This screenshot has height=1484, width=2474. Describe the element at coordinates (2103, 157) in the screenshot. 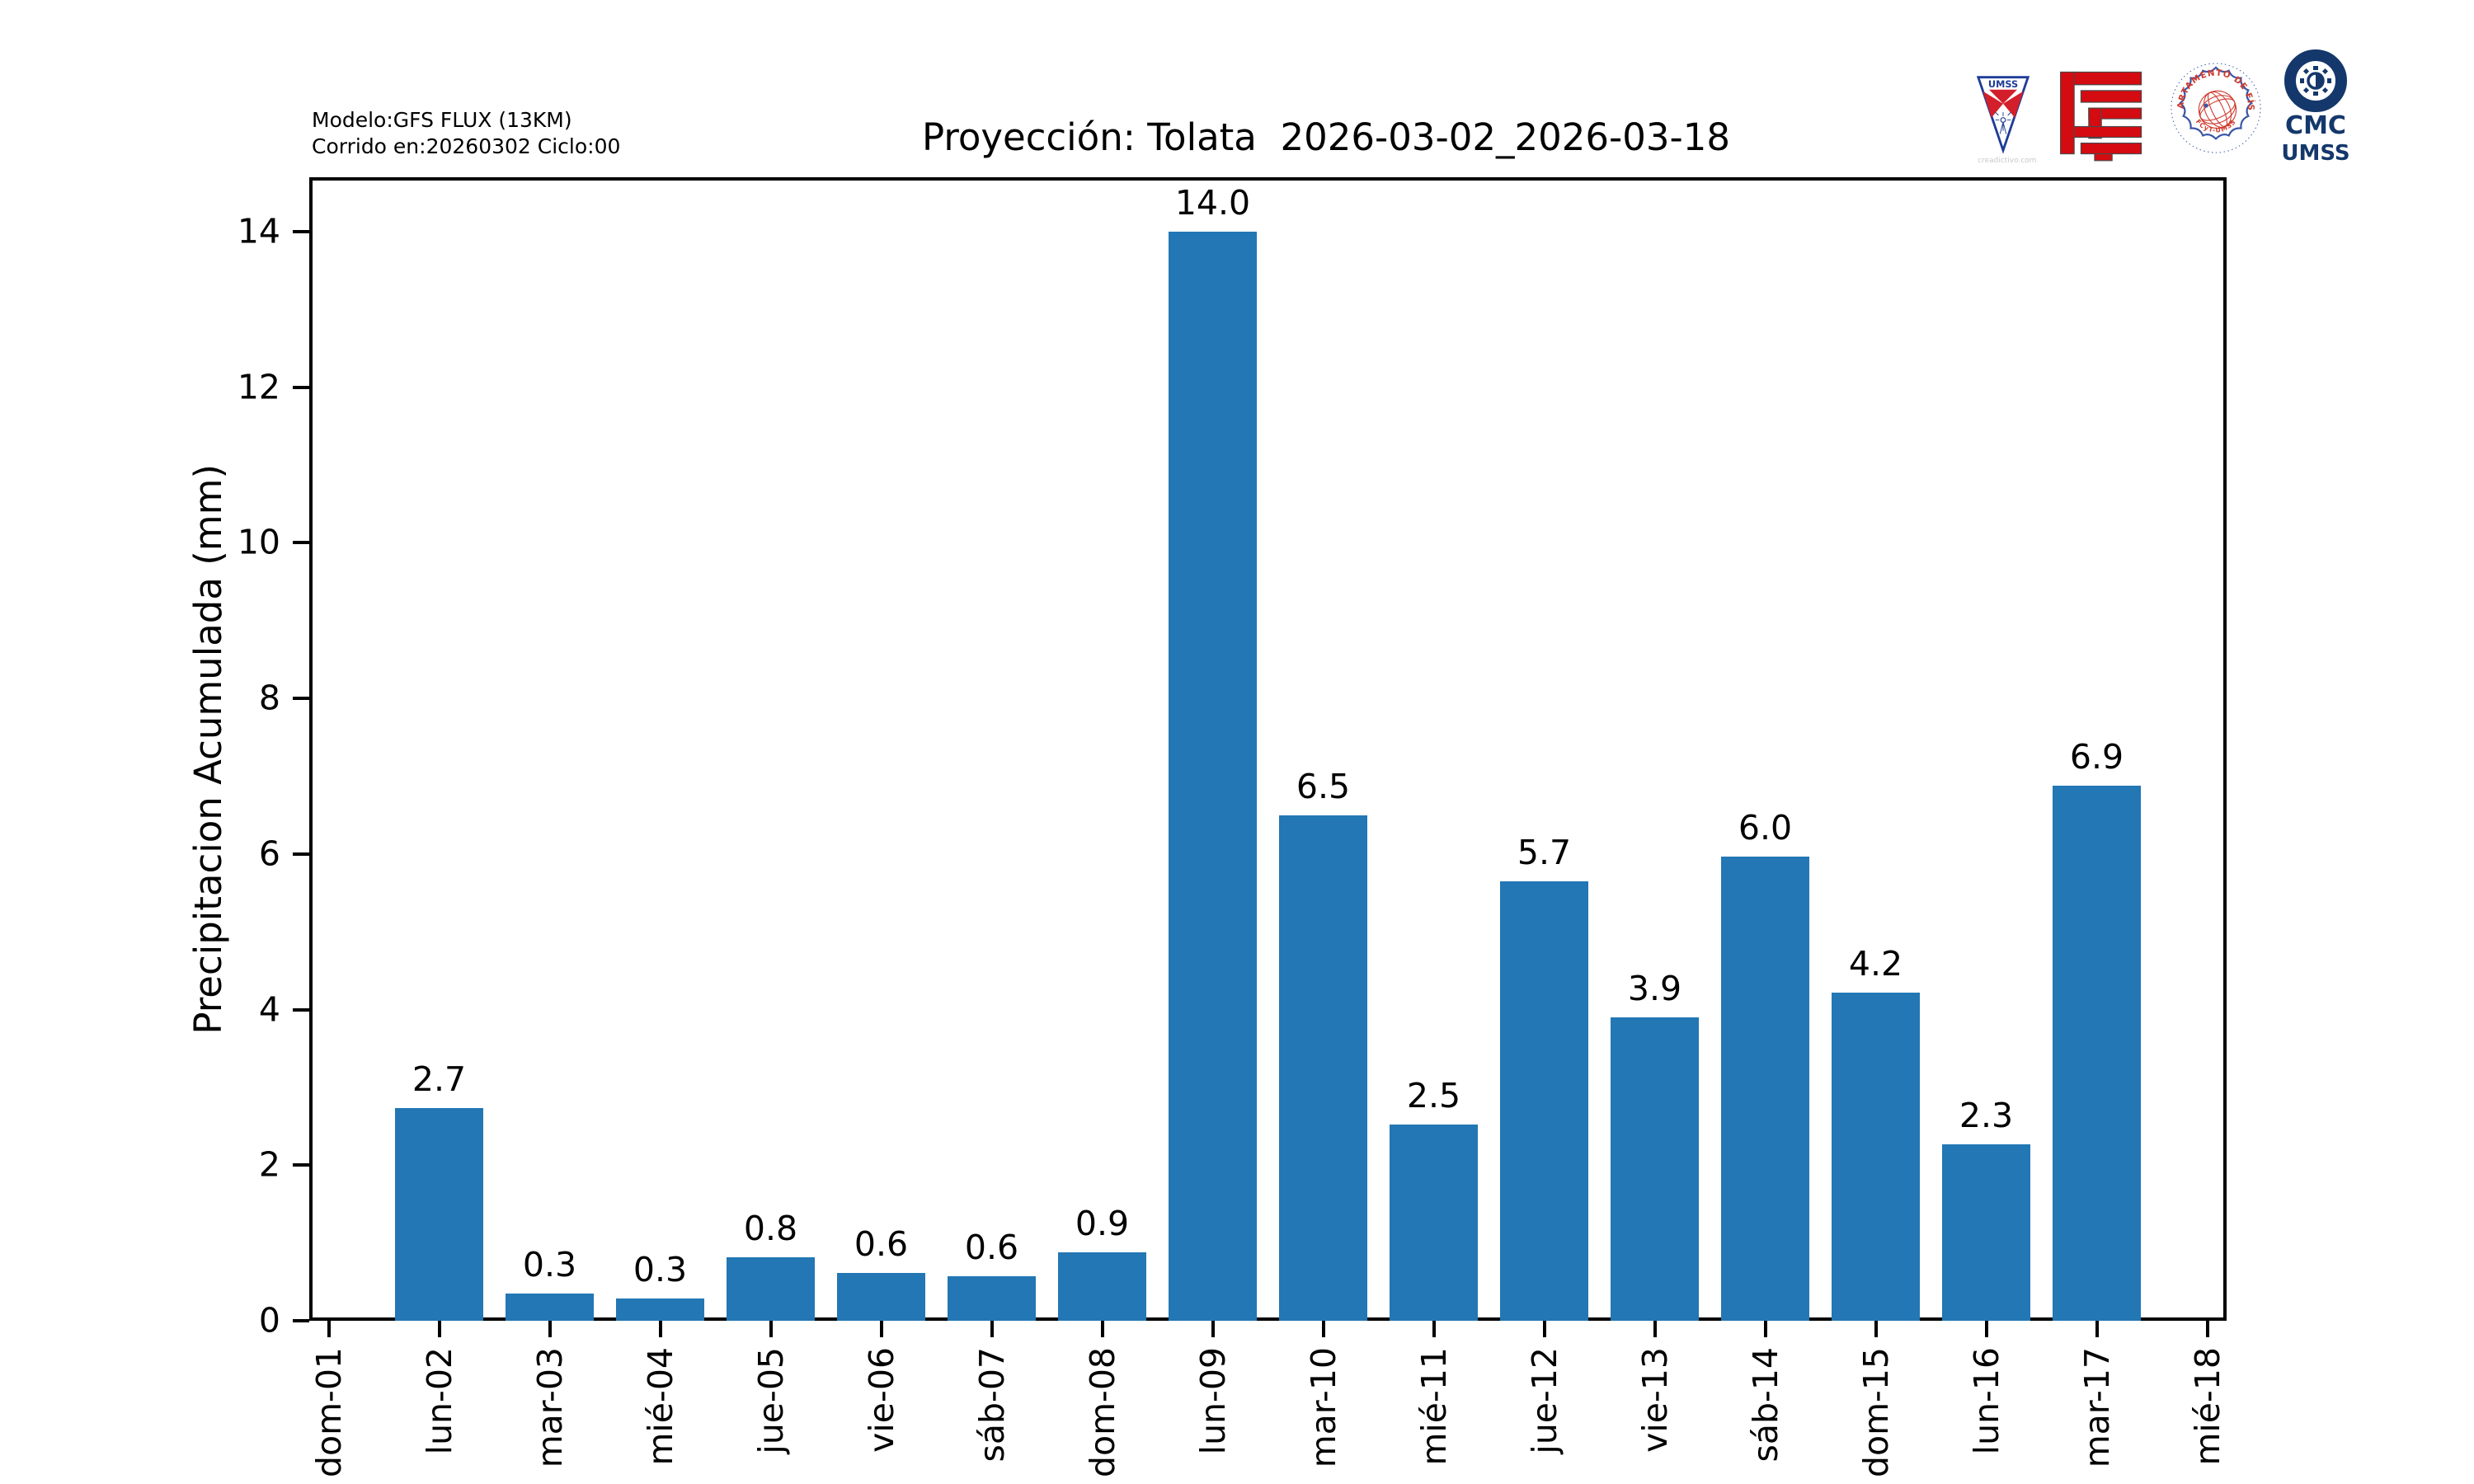

I see `fcyt-bottom-tab` at that location.